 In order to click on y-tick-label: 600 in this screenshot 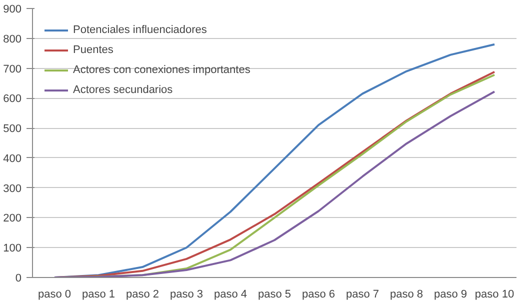, I will do `click(12, 99)`.